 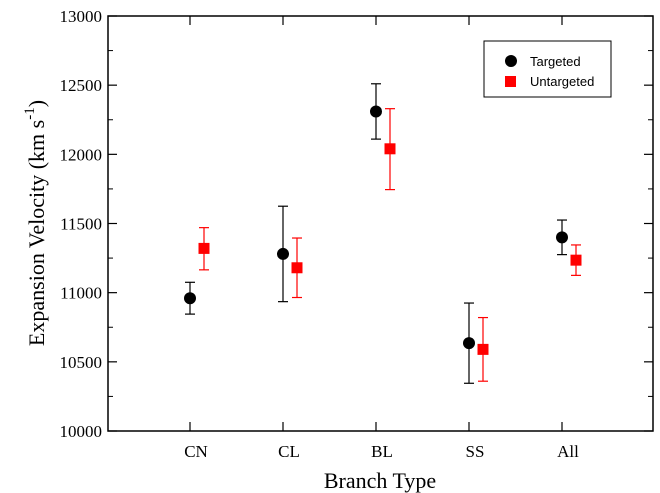 What do you see at coordinates (562, 81) in the screenshot?
I see `legend-untargeted-label: Untargeted` at bounding box center [562, 81].